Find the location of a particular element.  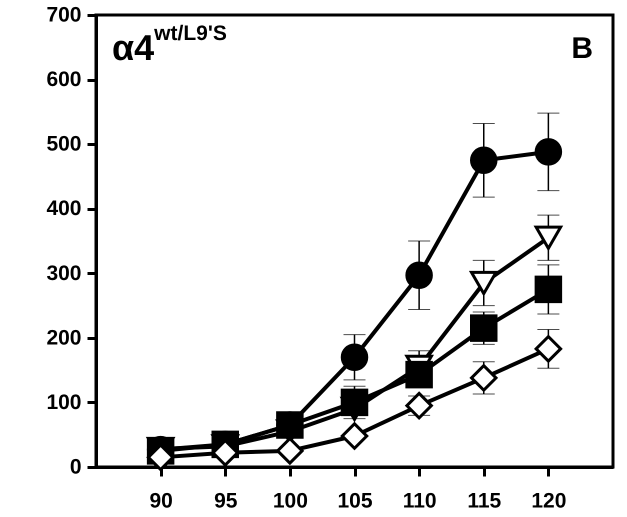

y-tick-label: 600 is located at coordinates (64, 80).